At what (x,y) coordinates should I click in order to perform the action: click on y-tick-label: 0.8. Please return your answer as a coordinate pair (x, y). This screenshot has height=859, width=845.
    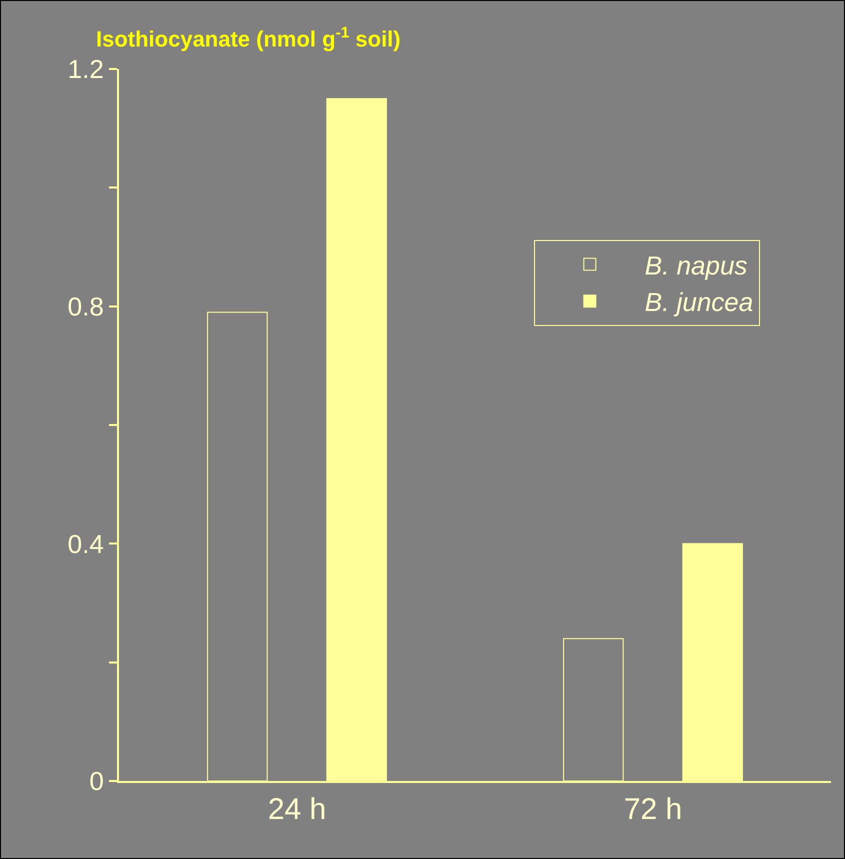
    Looking at the image, I should click on (86, 306).